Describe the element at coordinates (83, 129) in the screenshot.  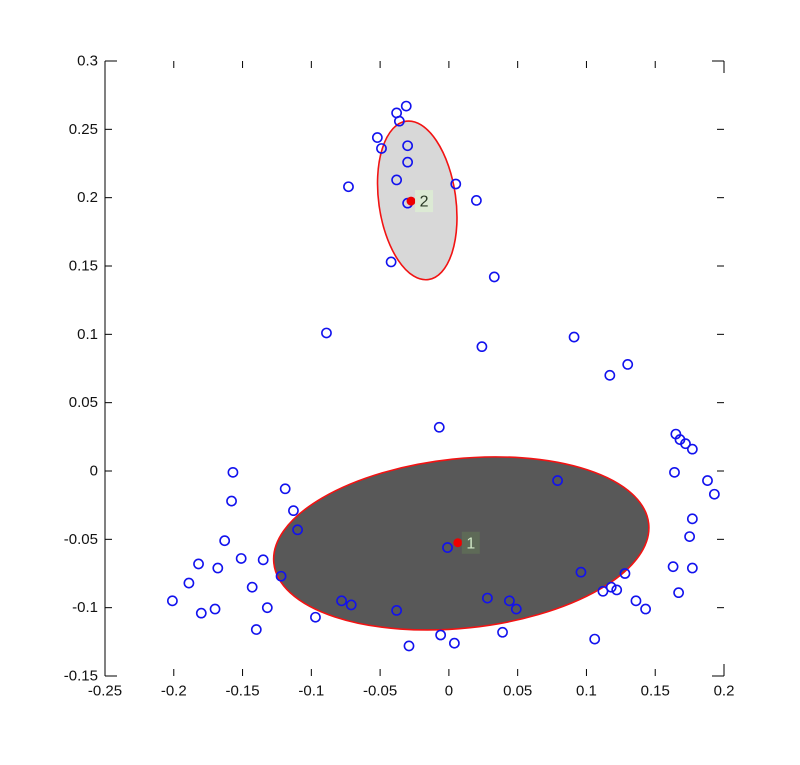
I see `y-tick-label: 0.25` at that location.